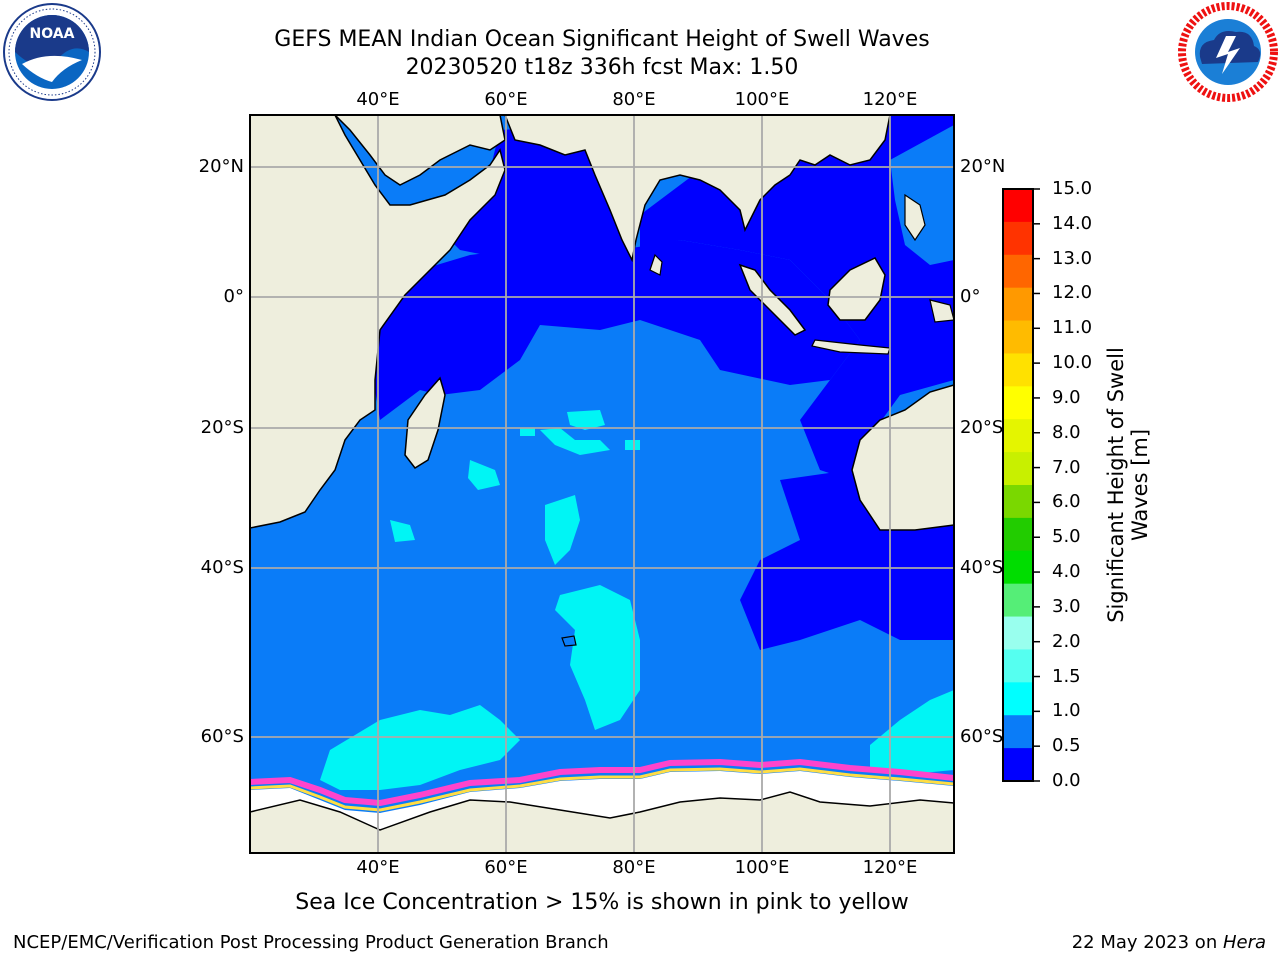  What do you see at coordinates (762, 867) in the screenshot?
I see `lon-label-bottom: 100°E` at bounding box center [762, 867].